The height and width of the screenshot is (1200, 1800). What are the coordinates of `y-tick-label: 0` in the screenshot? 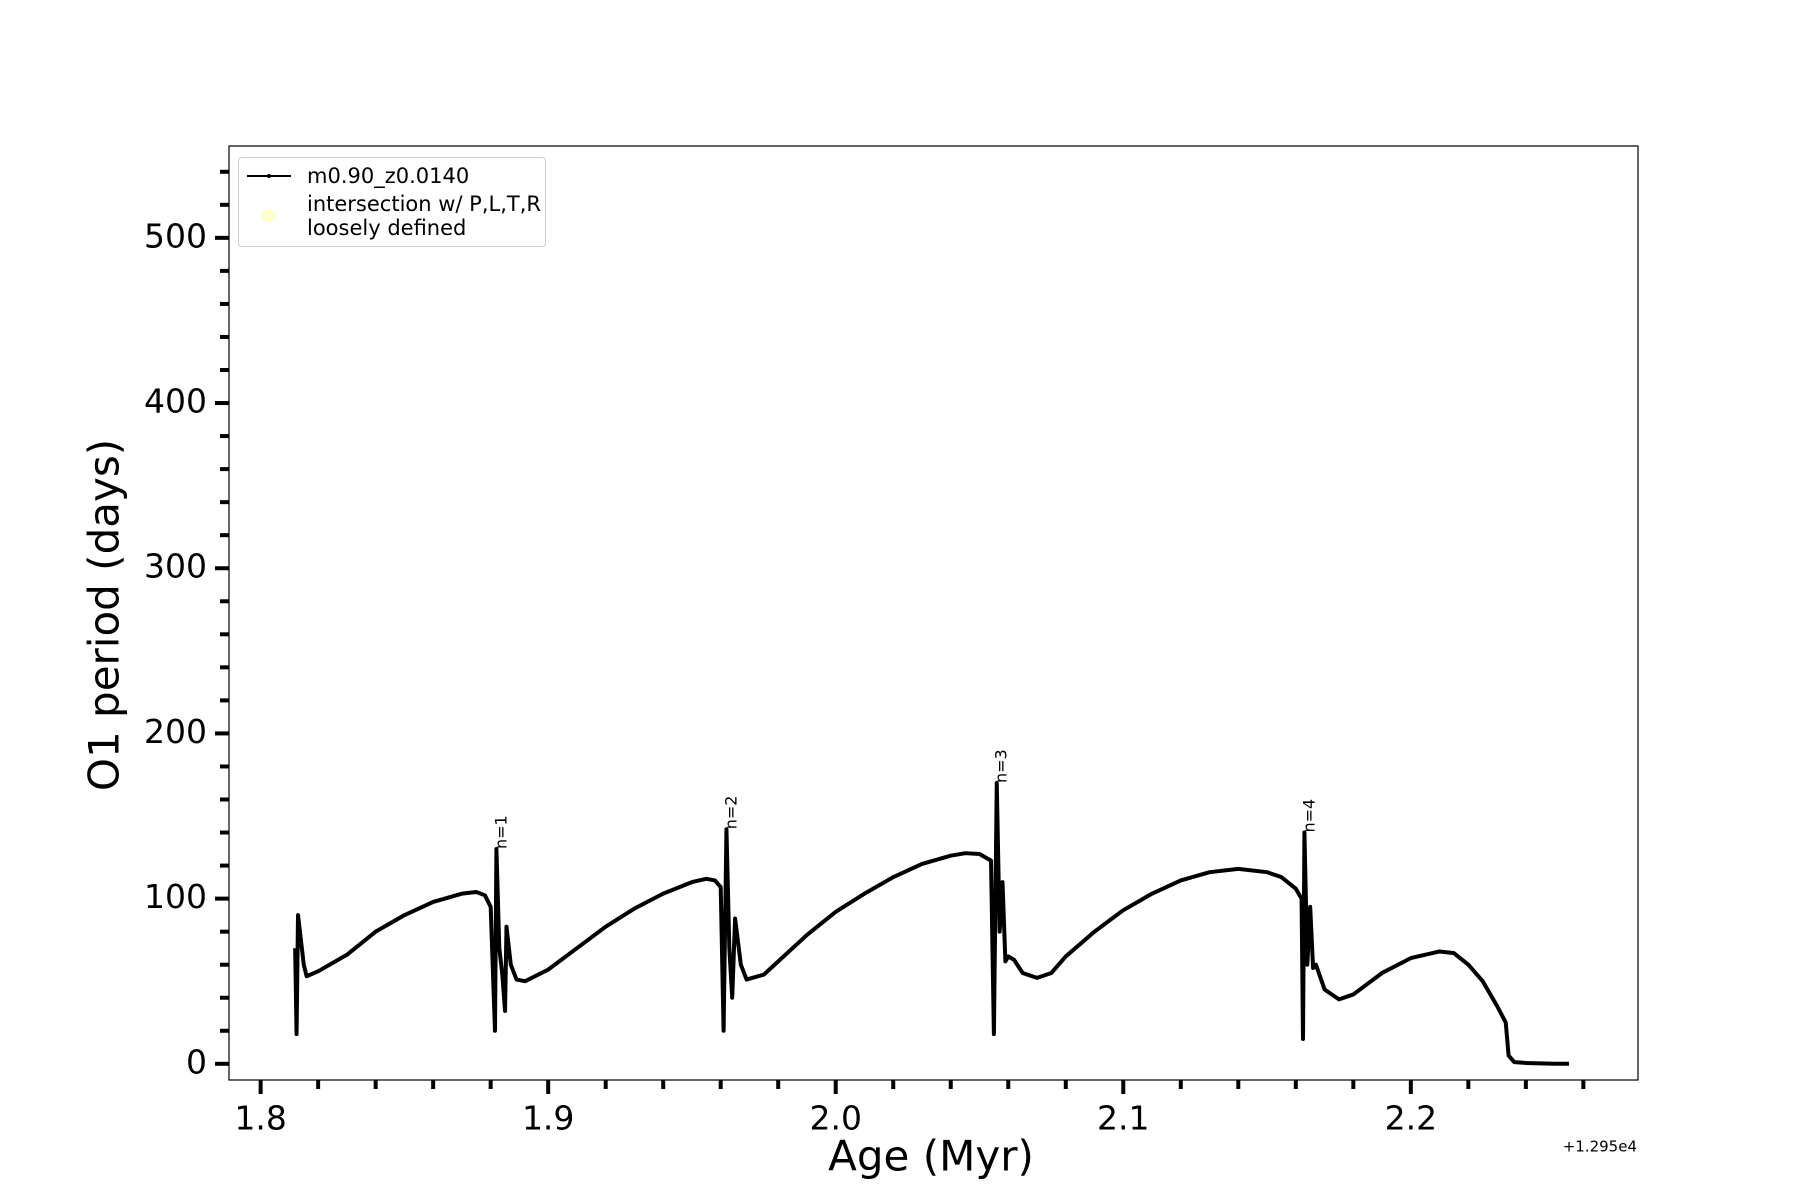 It's located at (196, 1061).